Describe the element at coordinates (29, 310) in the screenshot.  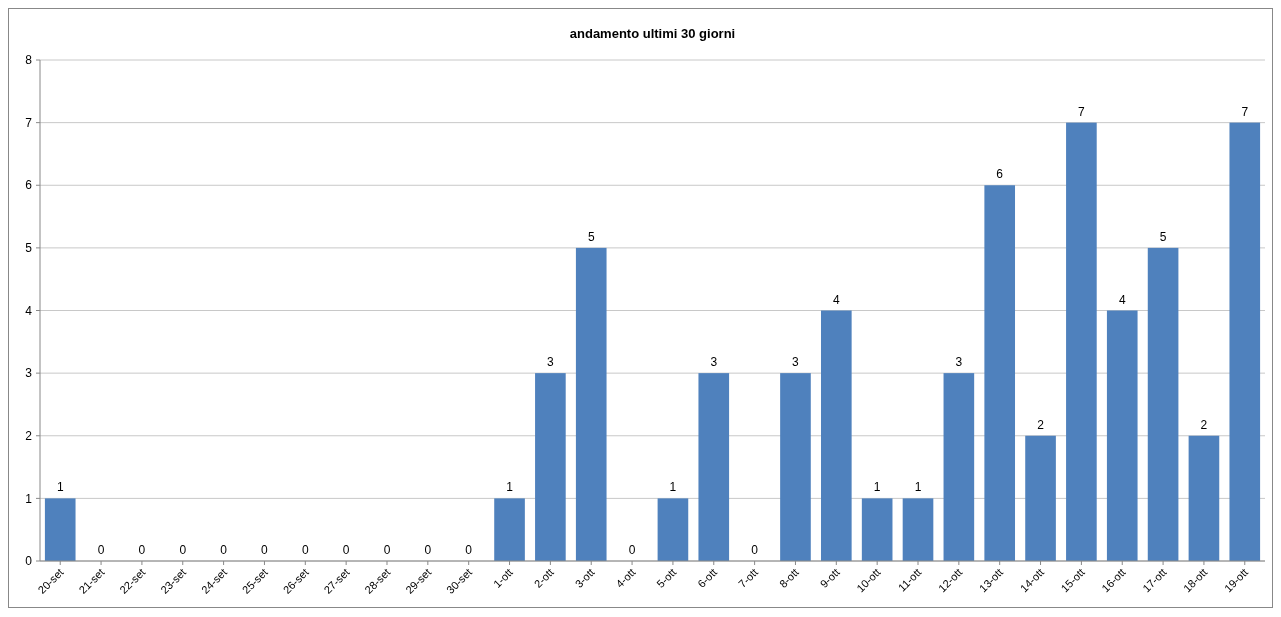
I see `y-tick-label: 4` at that location.